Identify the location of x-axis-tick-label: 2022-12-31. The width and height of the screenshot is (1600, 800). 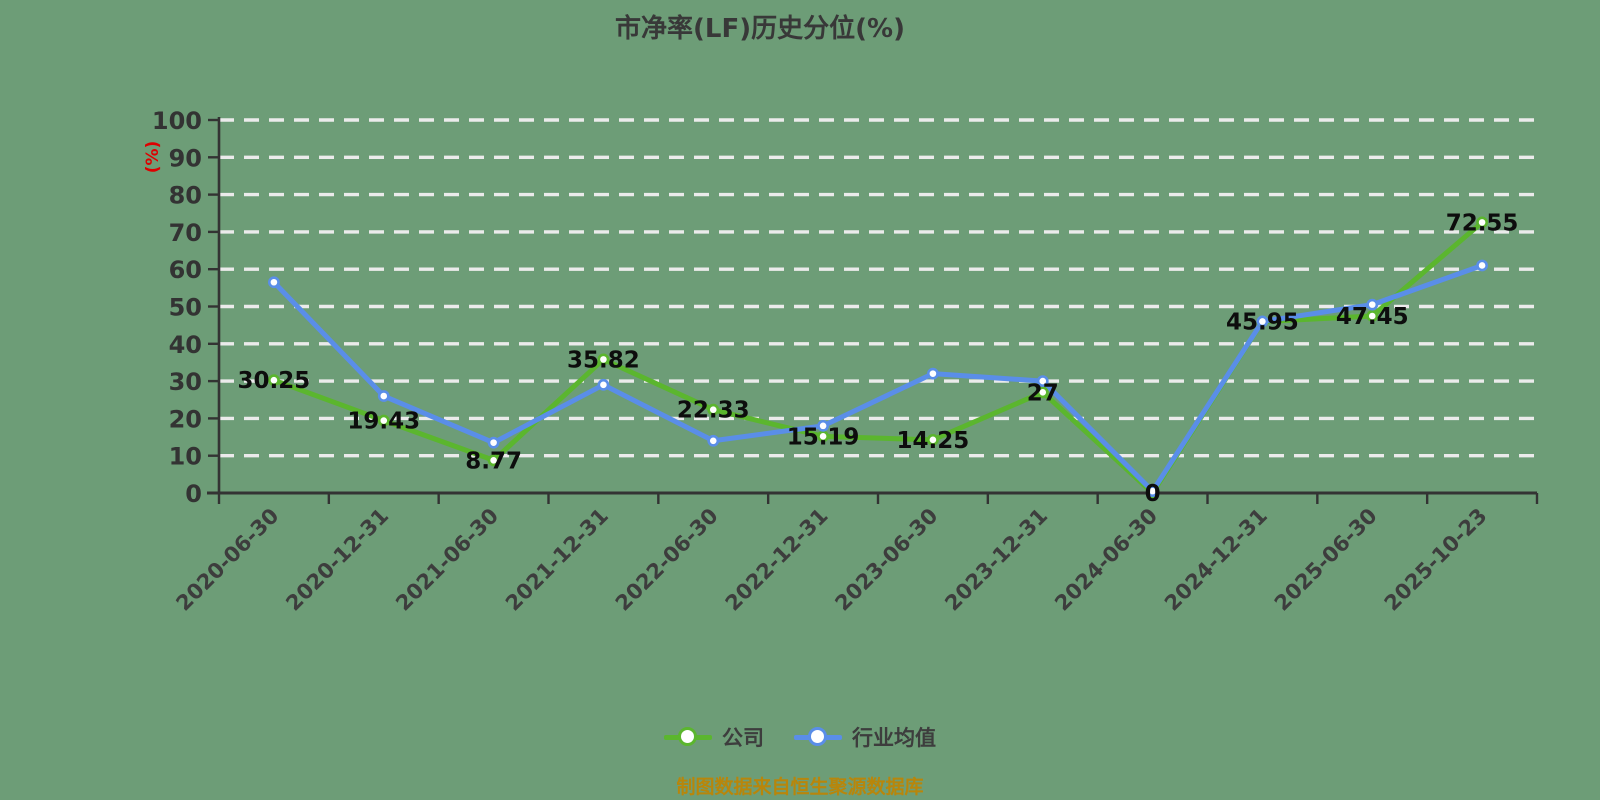
(777, 560).